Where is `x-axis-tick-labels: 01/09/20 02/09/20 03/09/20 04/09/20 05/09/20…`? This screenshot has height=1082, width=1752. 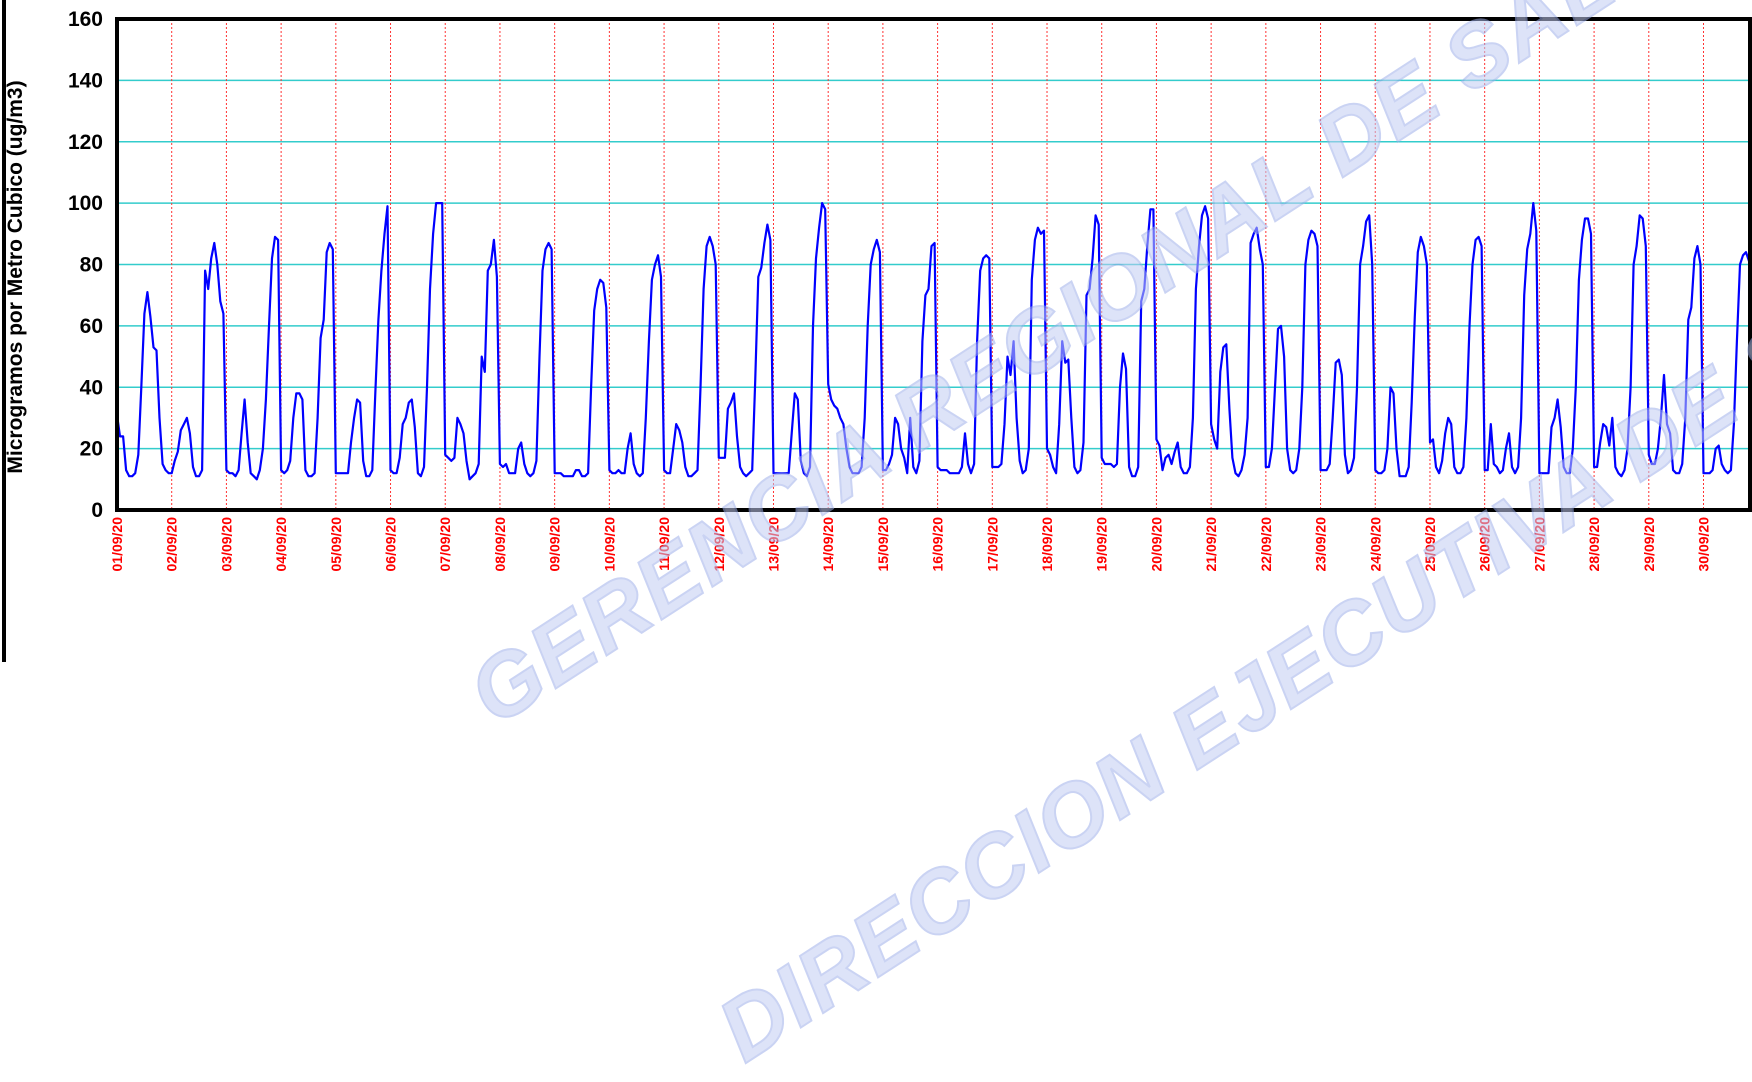 x-axis-tick-labels: 01/09/20 02/09/20 03/09/20 04/09/20 05/09/20… is located at coordinates (910, 544).